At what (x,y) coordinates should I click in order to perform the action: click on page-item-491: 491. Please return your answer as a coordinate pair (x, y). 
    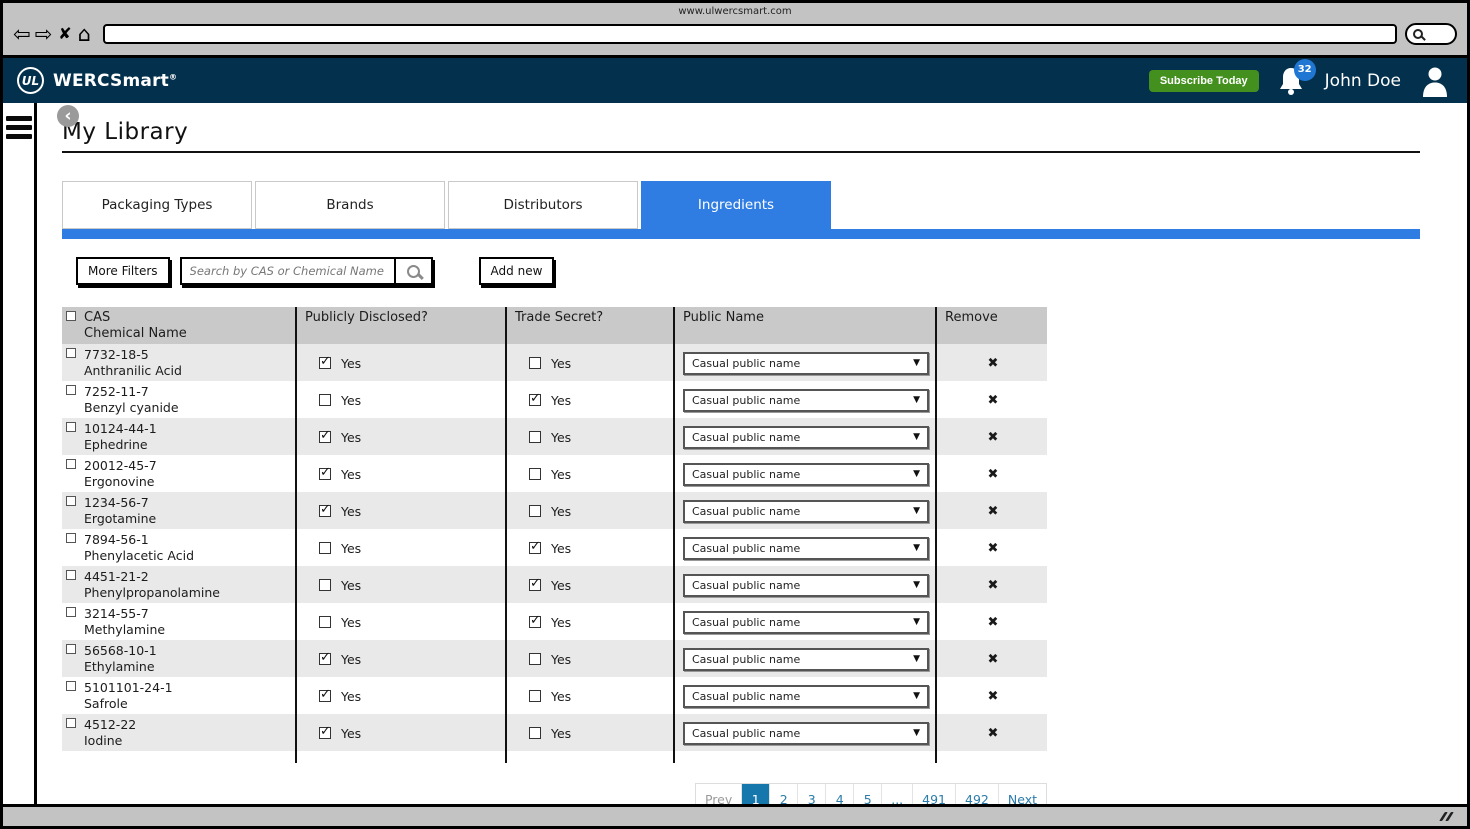
    Looking at the image, I should click on (935, 794).